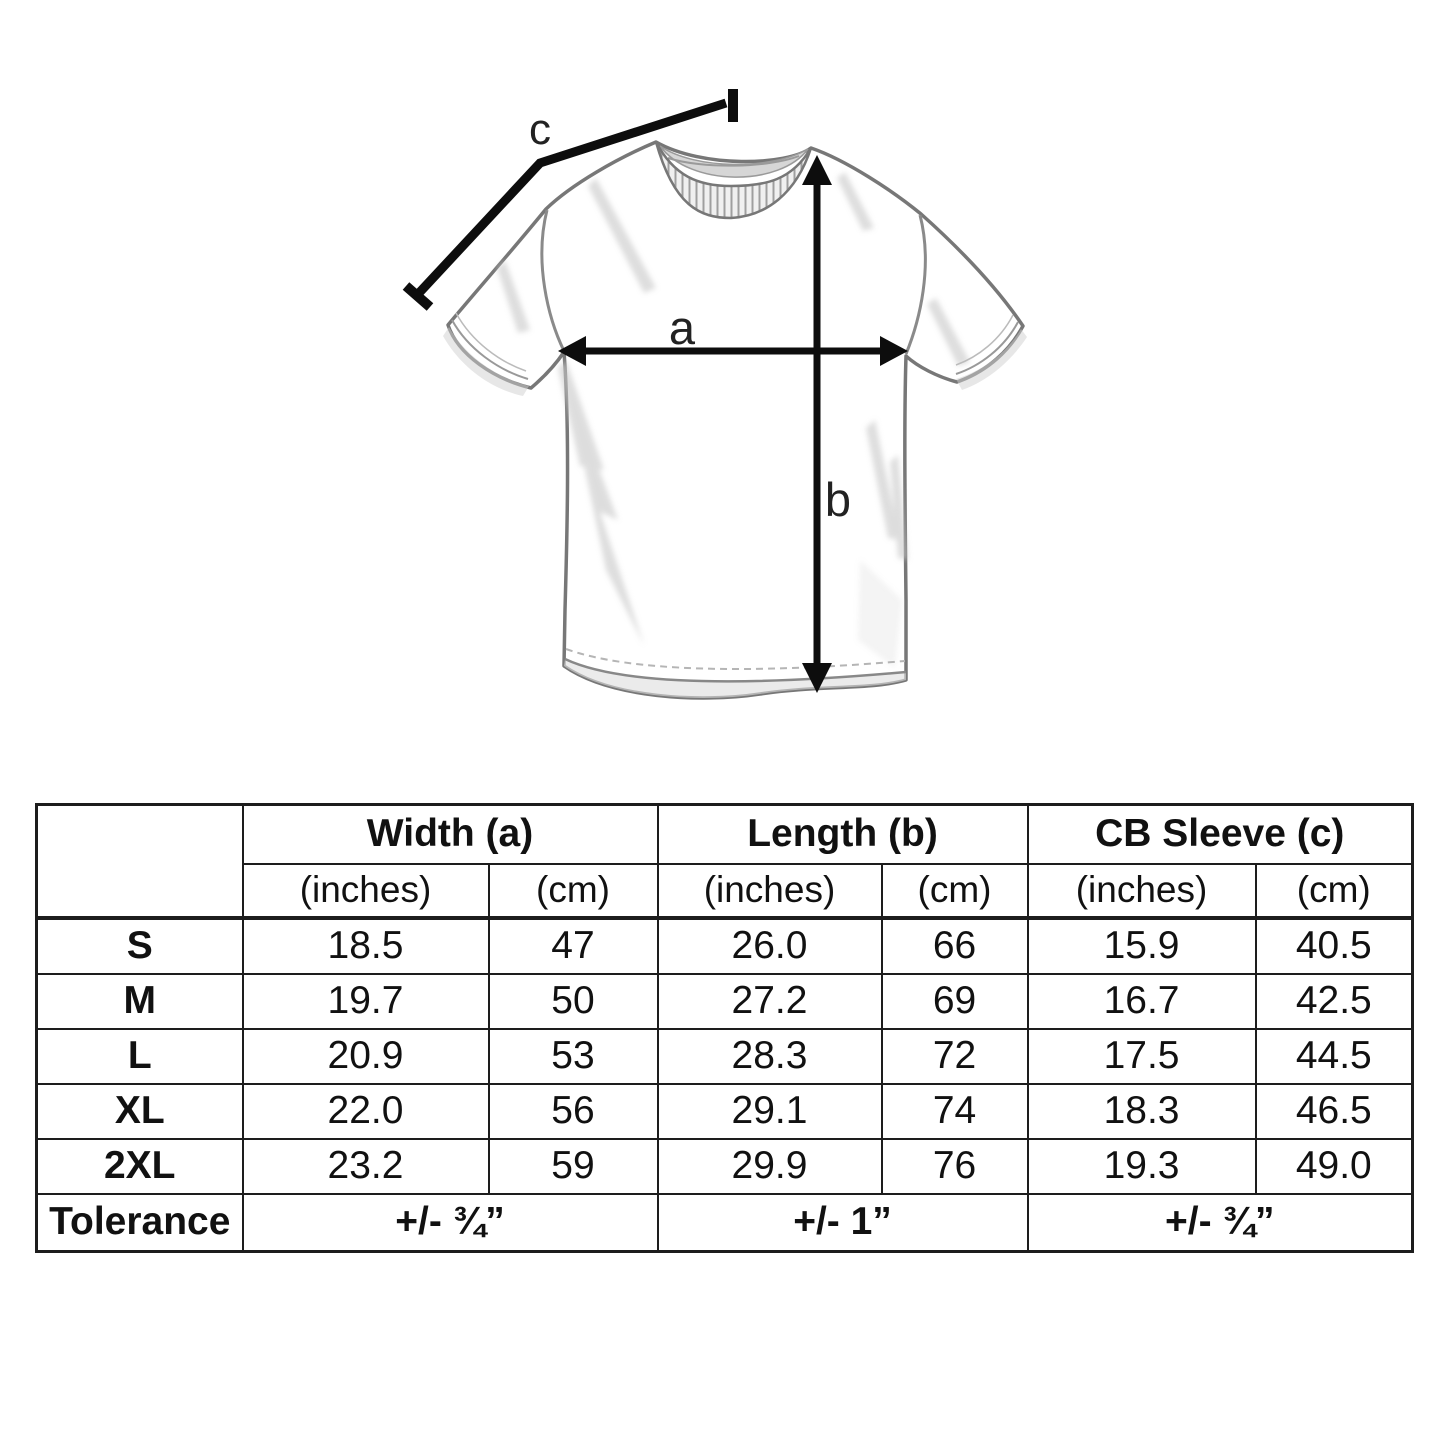  What do you see at coordinates (954, 1111) in the screenshot?
I see `value-cell: 74` at bounding box center [954, 1111].